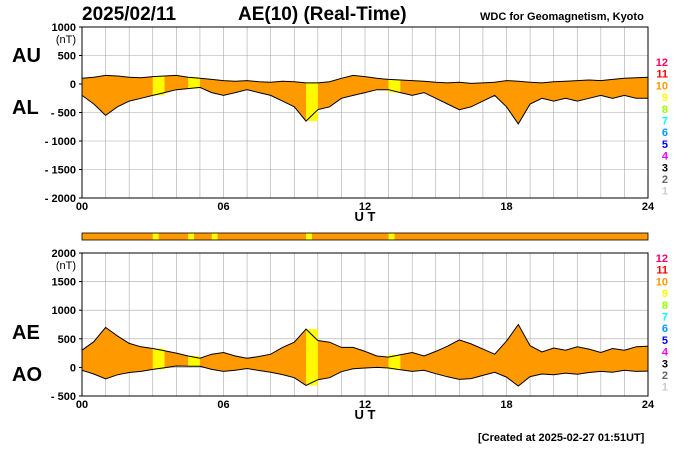 Image resolution: width=700 pixels, height=450 pixels. I want to click on date-label: 2025/02/11, so click(129, 14).